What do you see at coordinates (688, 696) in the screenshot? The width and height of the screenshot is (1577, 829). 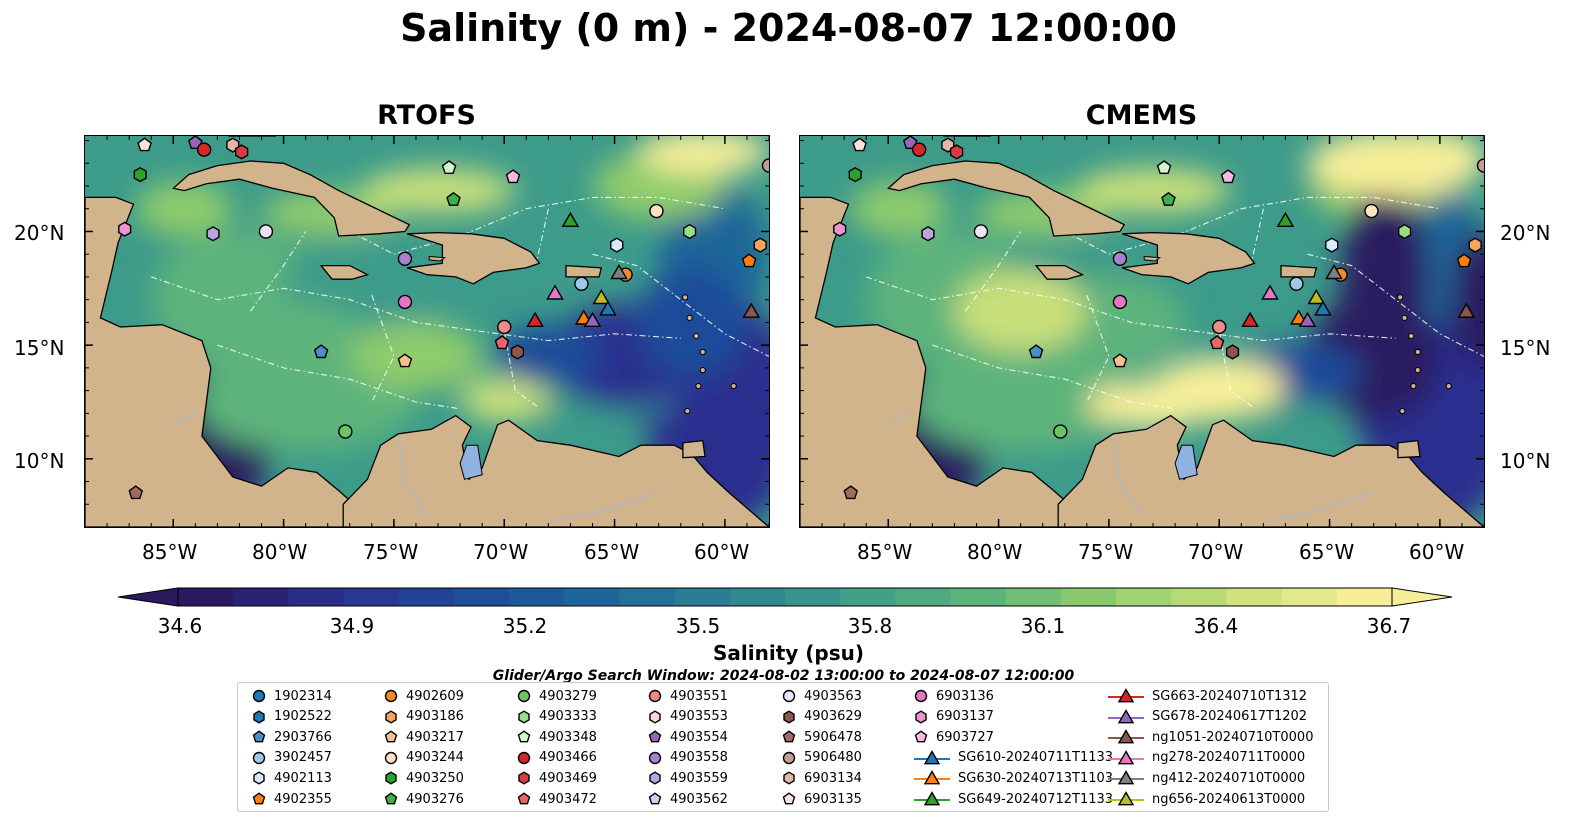 I see `legend-item: 4903551` at bounding box center [688, 696].